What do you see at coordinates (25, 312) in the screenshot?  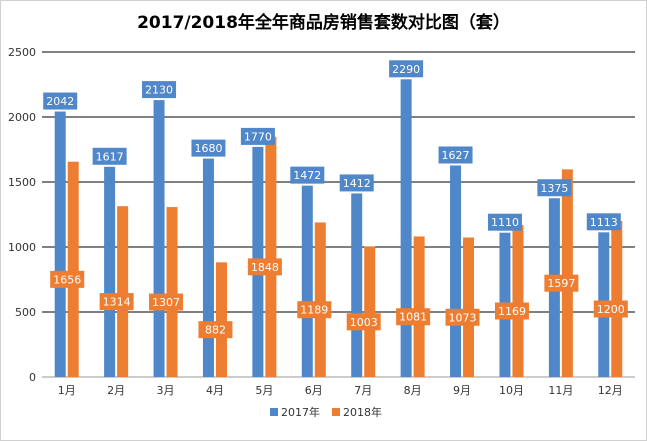 I see `y-tick-label: 500` at bounding box center [25, 312].